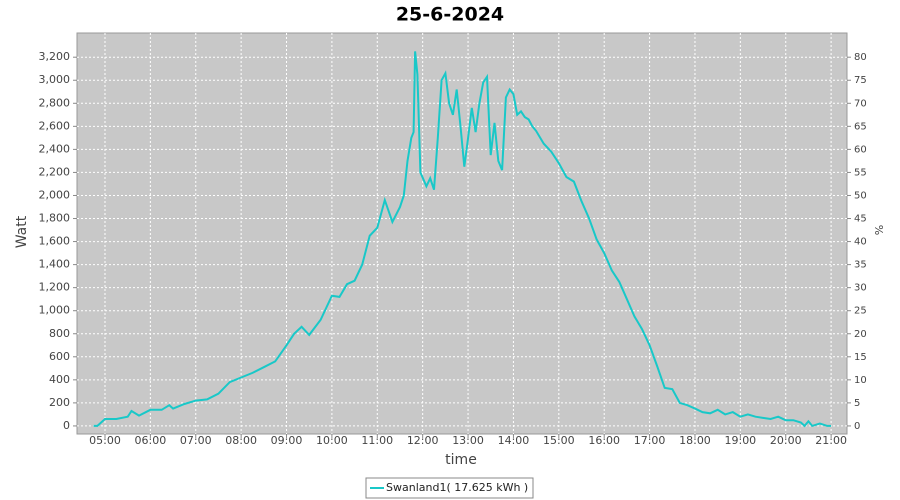 The image size is (900, 500). What do you see at coordinates (860, 195) in the screenshot?
I see `y2-tick-label: 50` at bounding box center [860, 195].